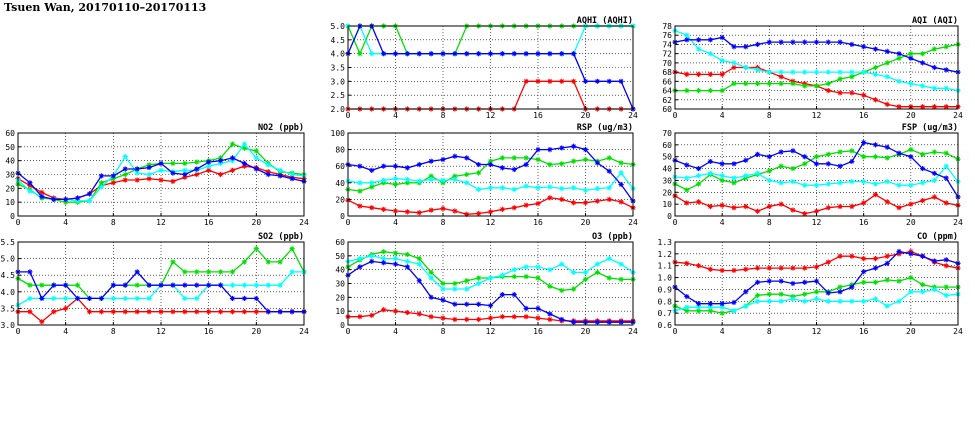 The width and height of the screenshot is (975, 447). Describe the element at coordinates (687, 307) in the screenshot. I see `co-point-cyan` at that location.